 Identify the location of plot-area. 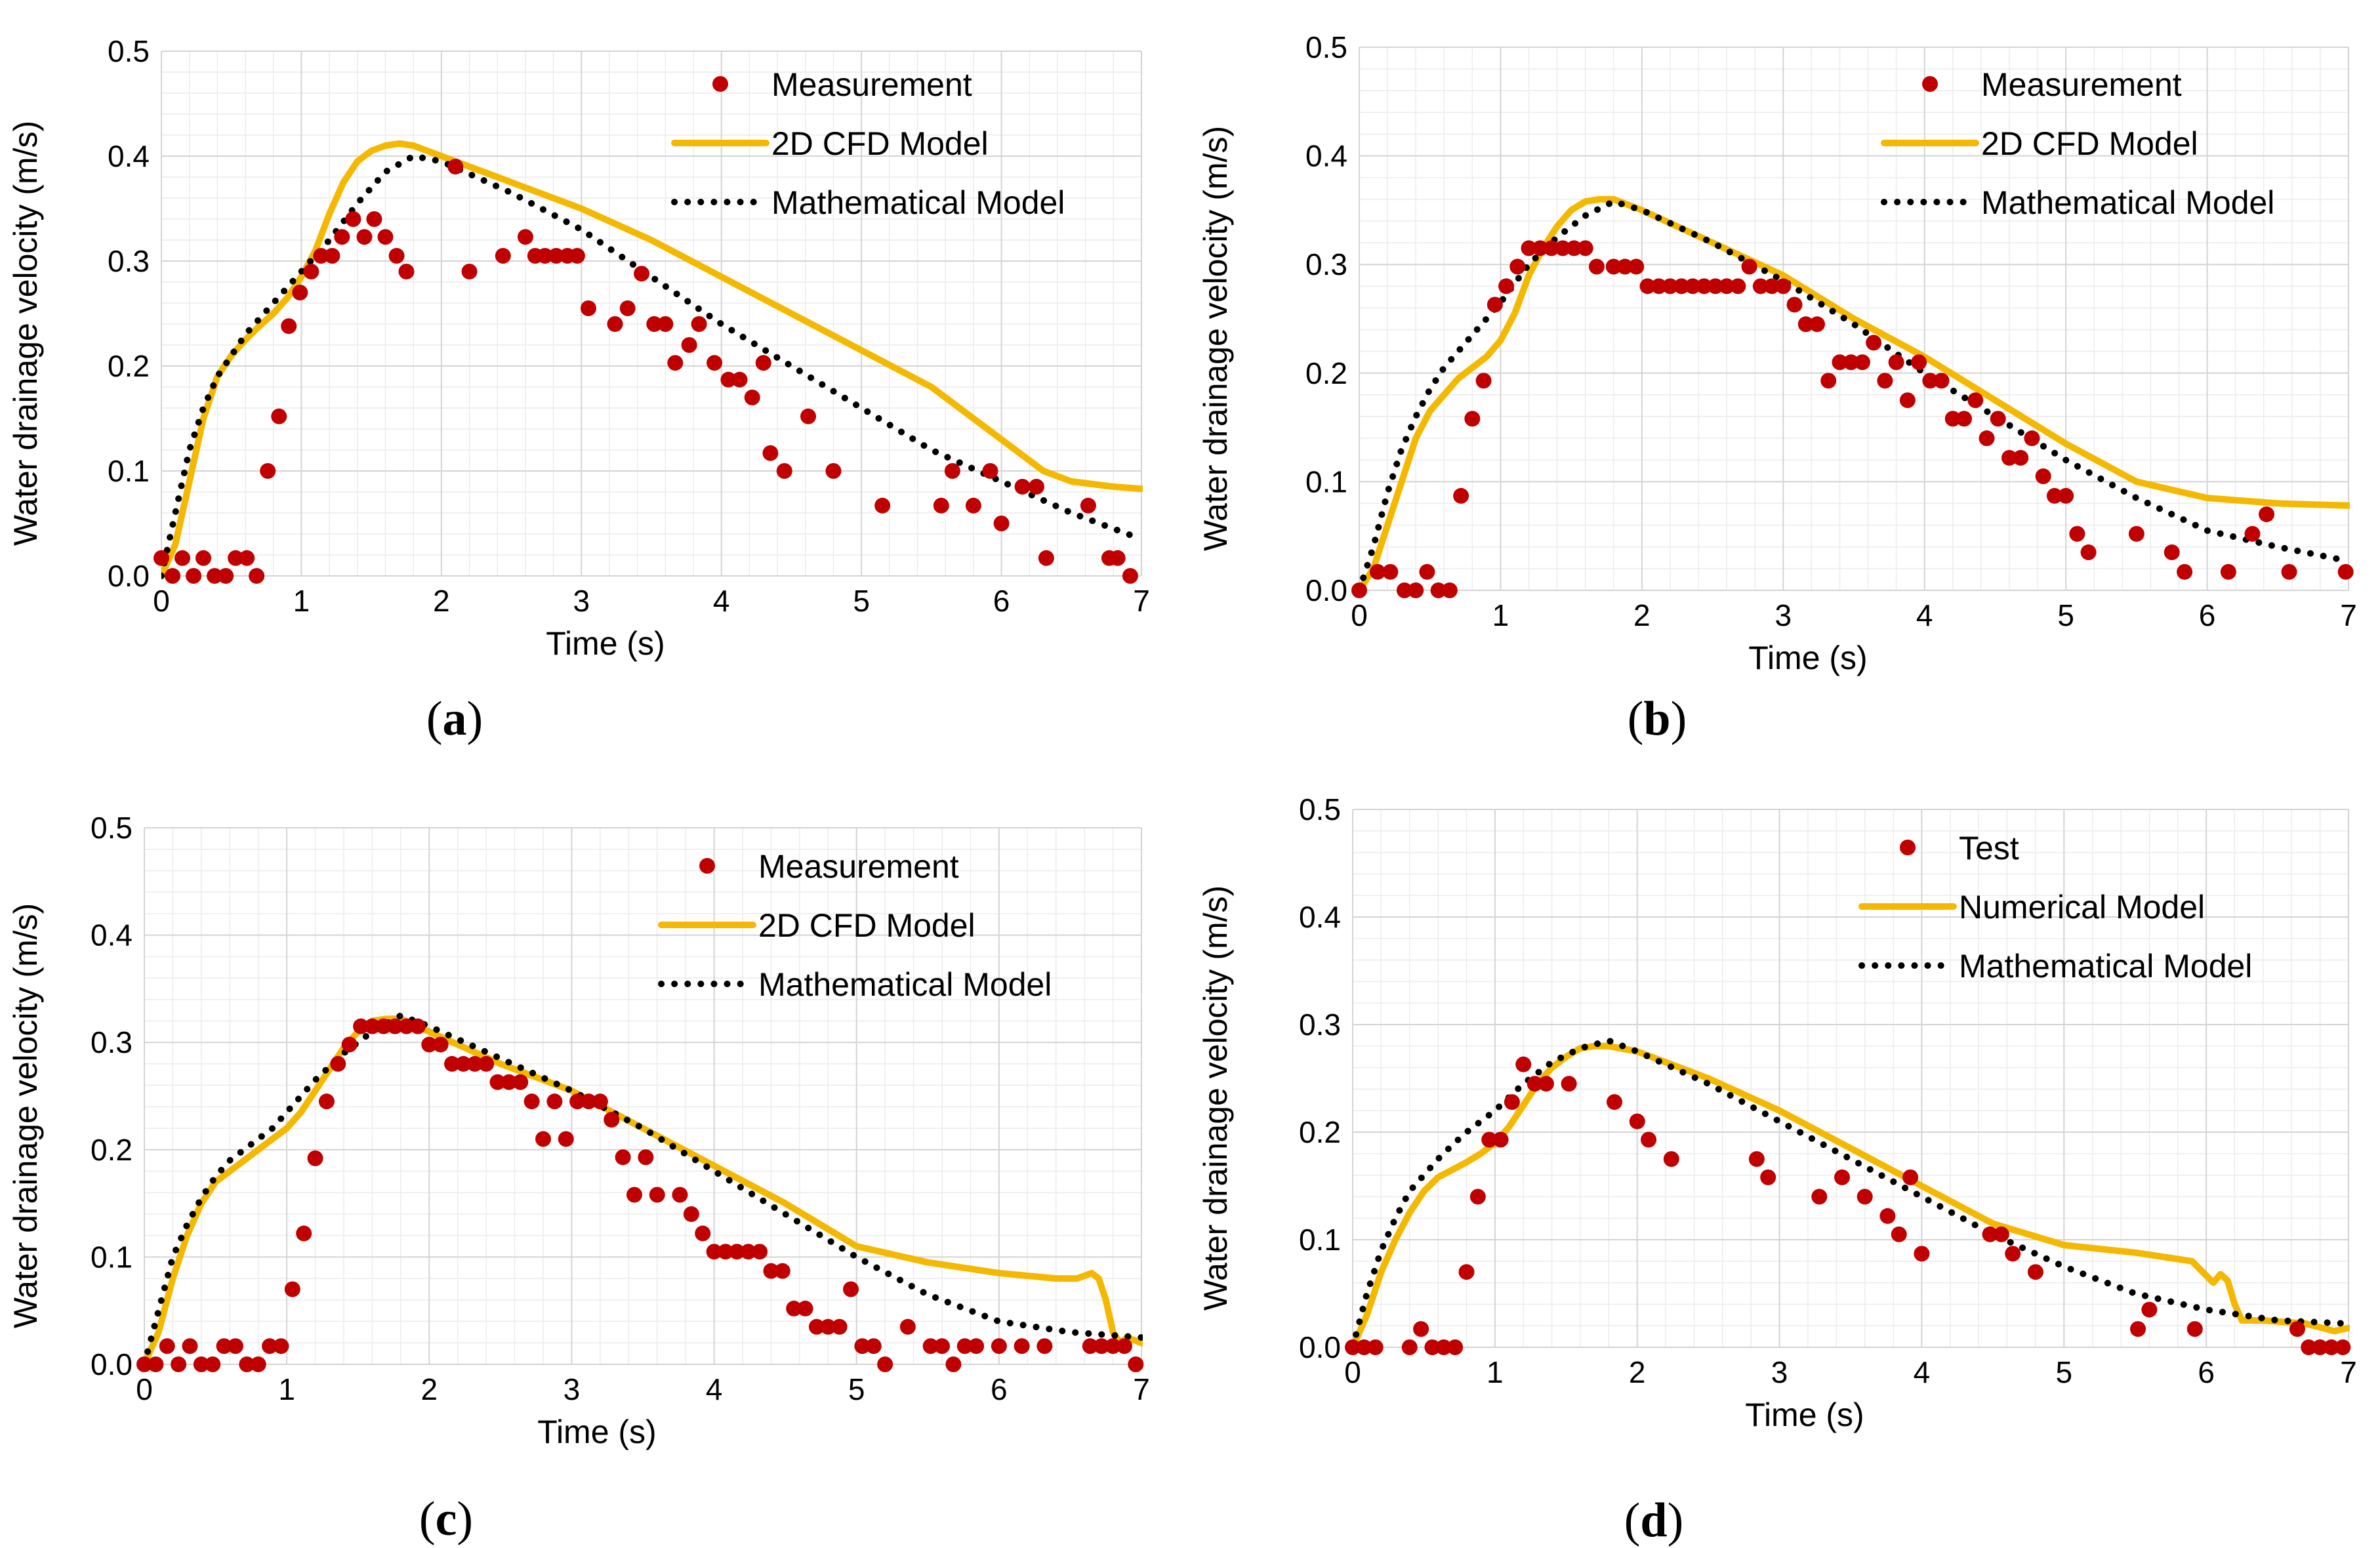
(651, 313).